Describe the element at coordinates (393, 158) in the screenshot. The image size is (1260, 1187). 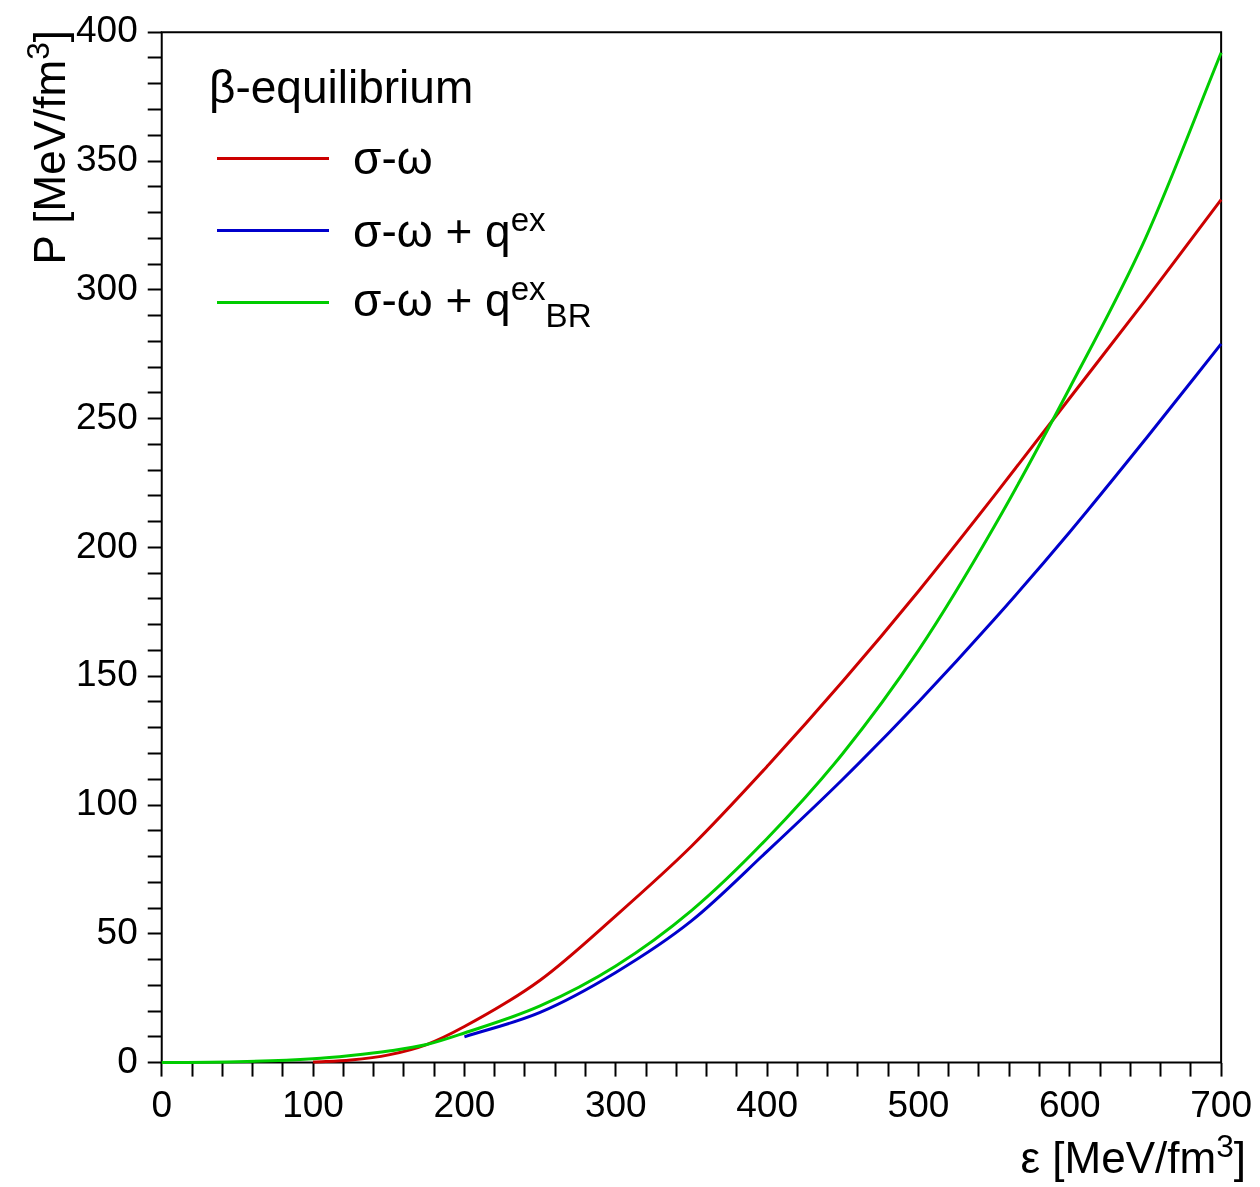
I see `legend-label: σ-ω` at that location.